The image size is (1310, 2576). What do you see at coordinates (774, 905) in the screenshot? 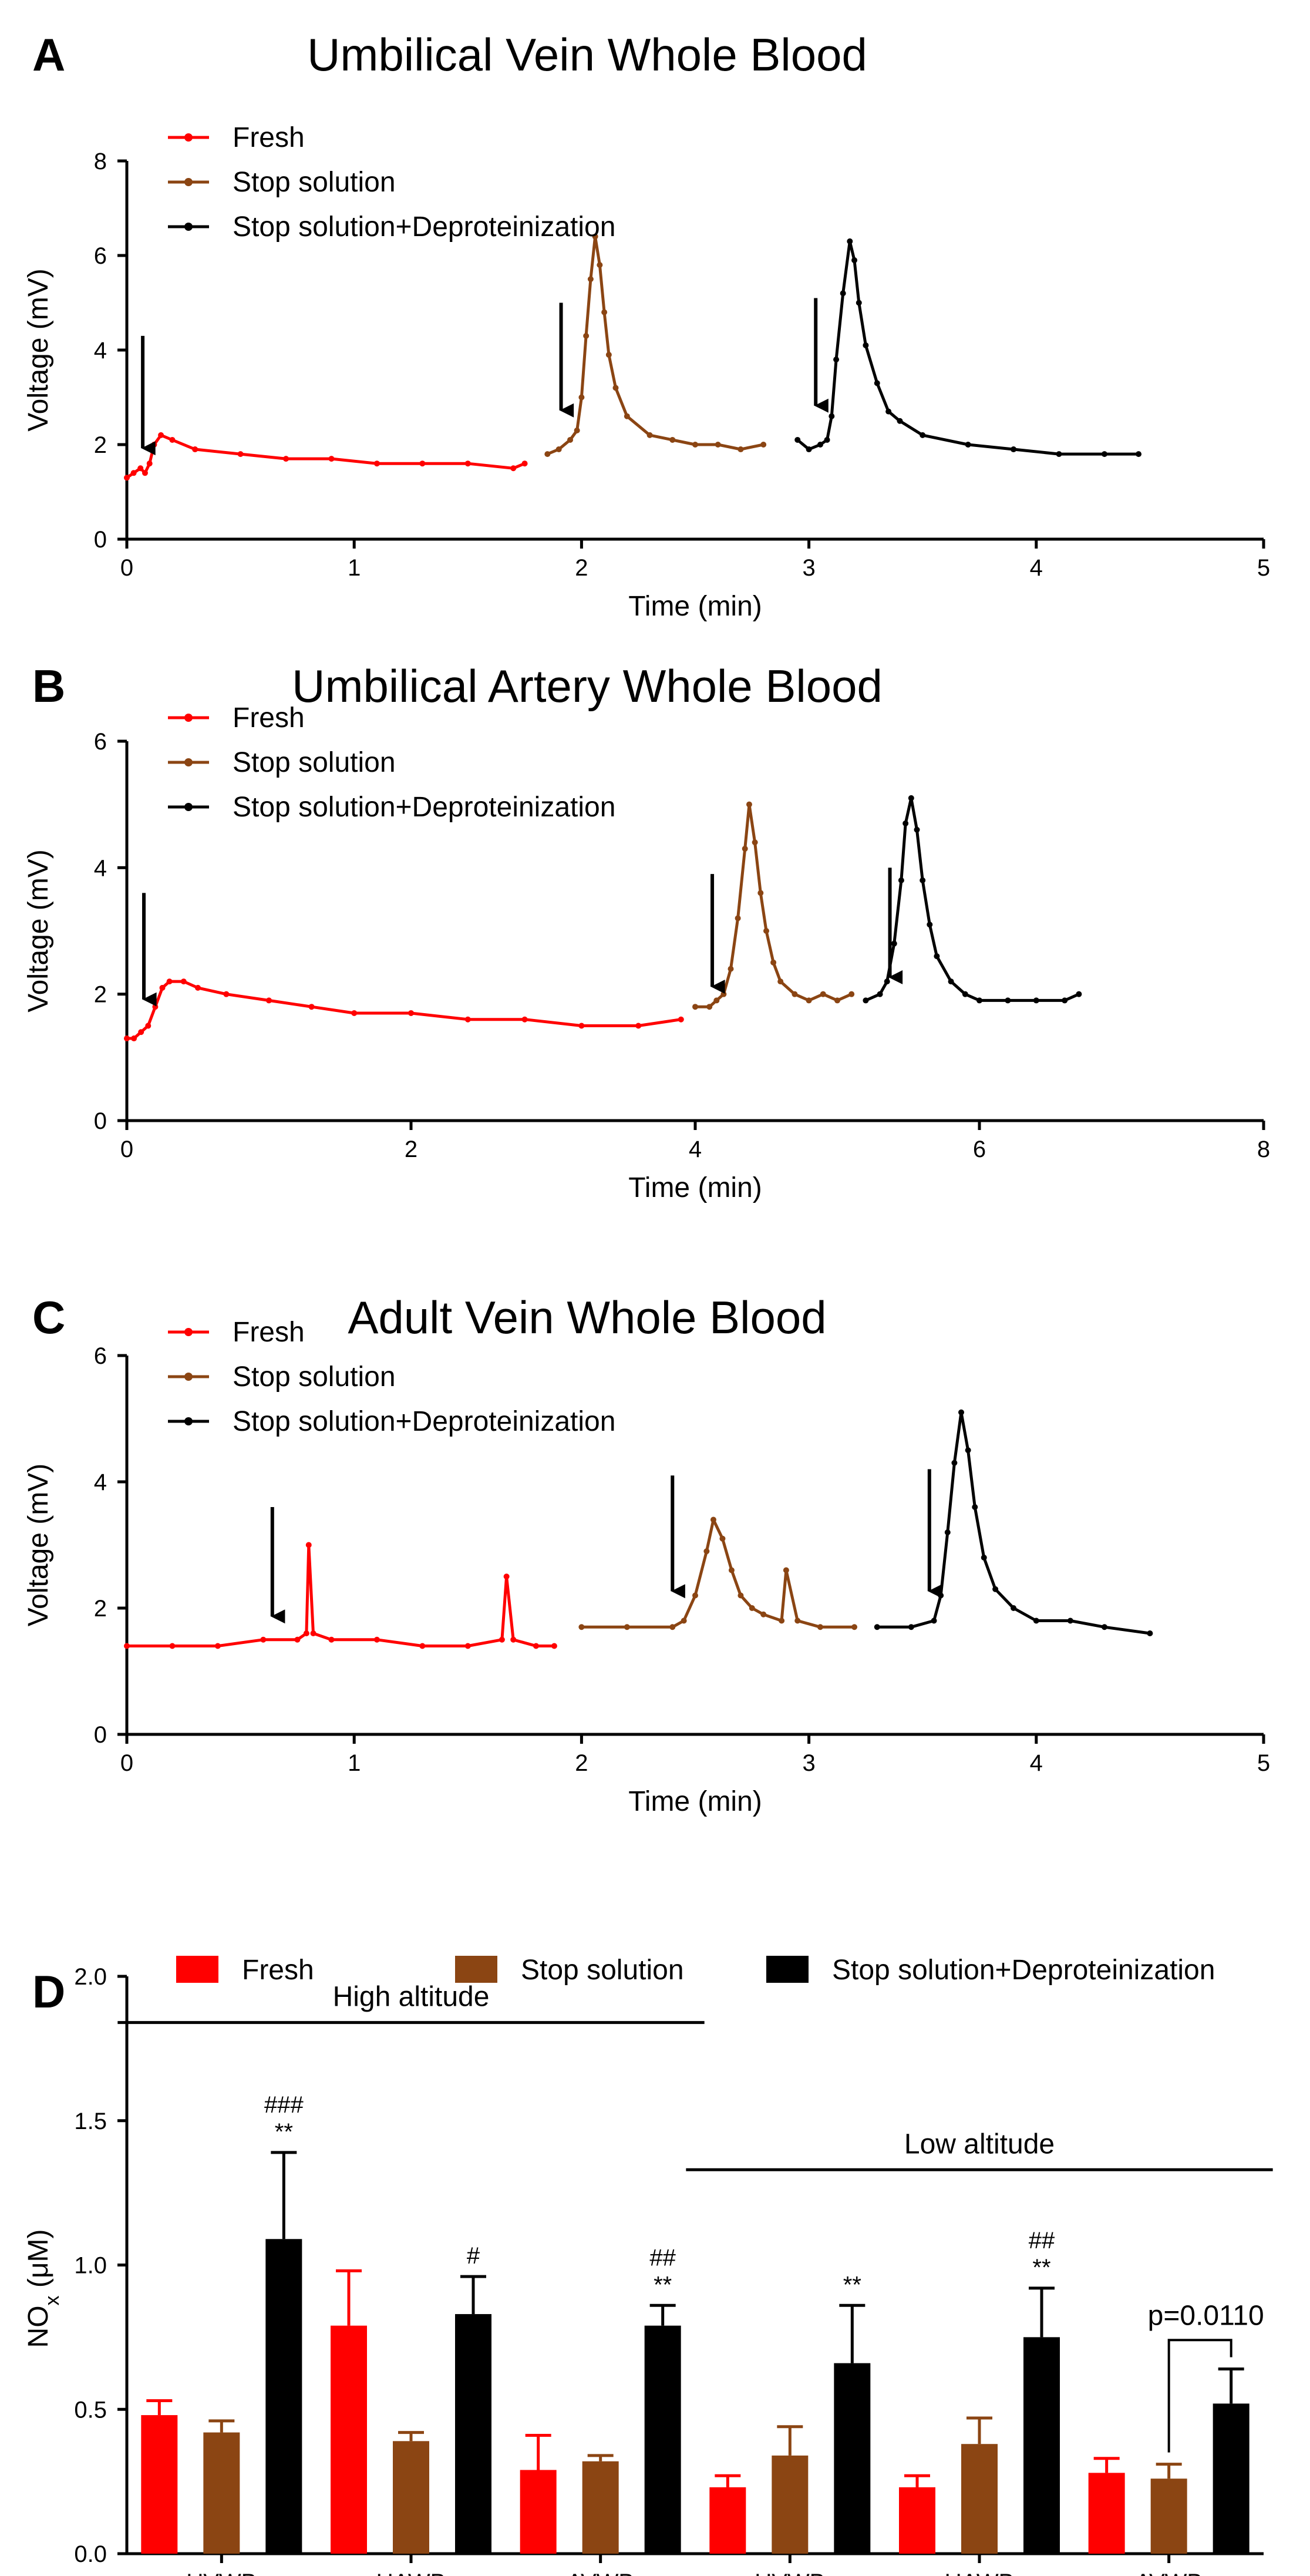
I see `series-line-stop-solution` at bounding box center [774, 905].